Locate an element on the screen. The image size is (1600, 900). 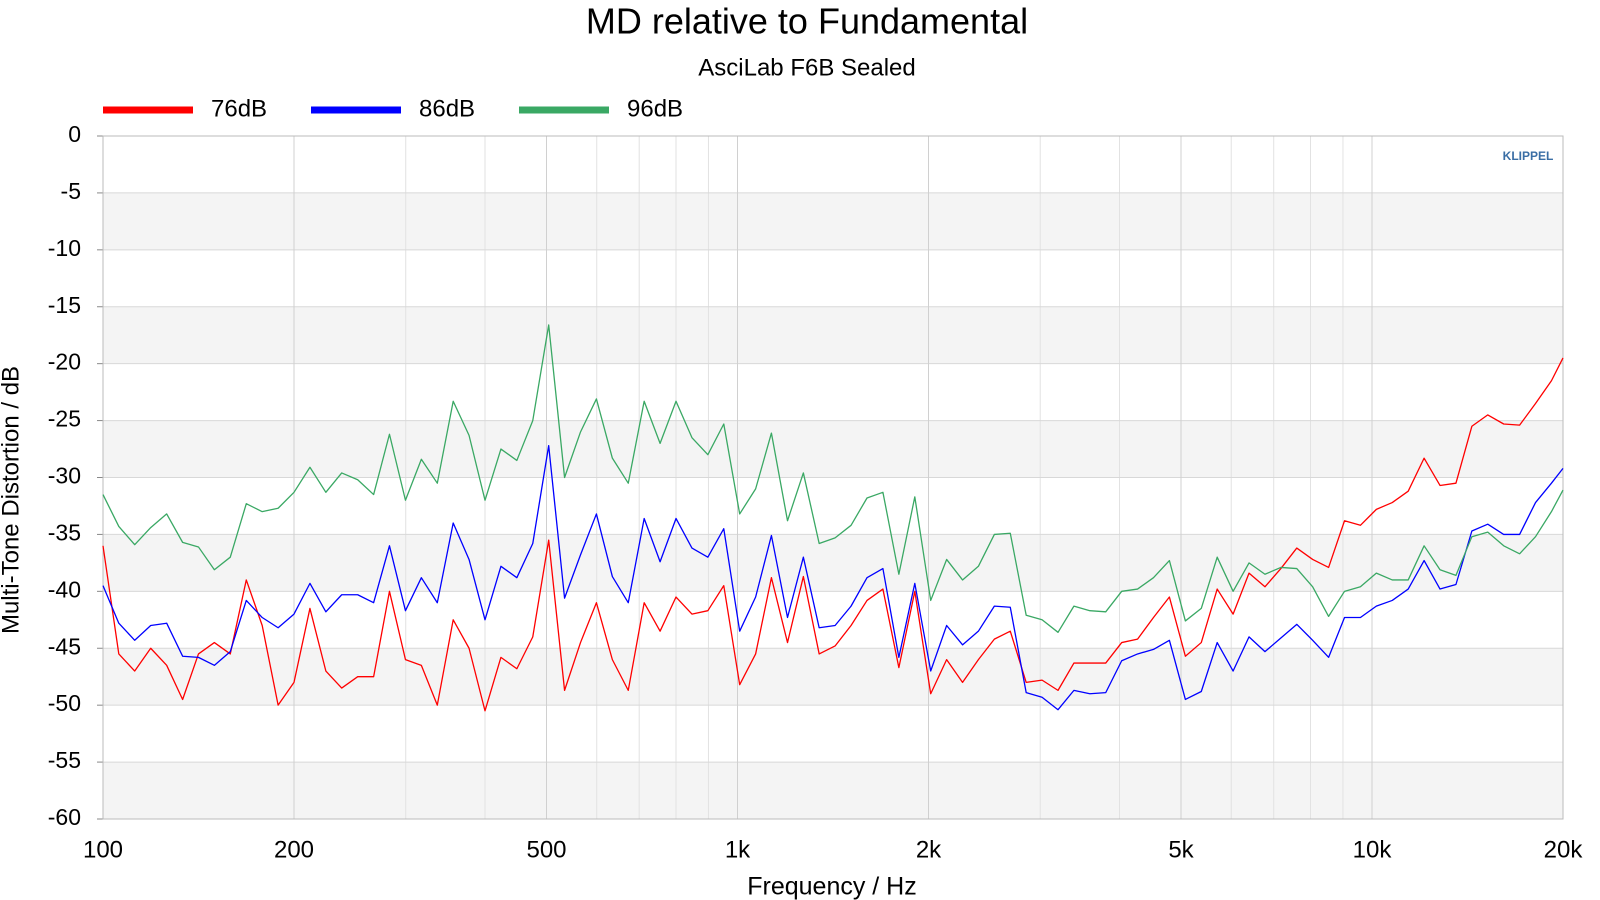
y-tick-label: -50 is located at coordinates (64, 703).